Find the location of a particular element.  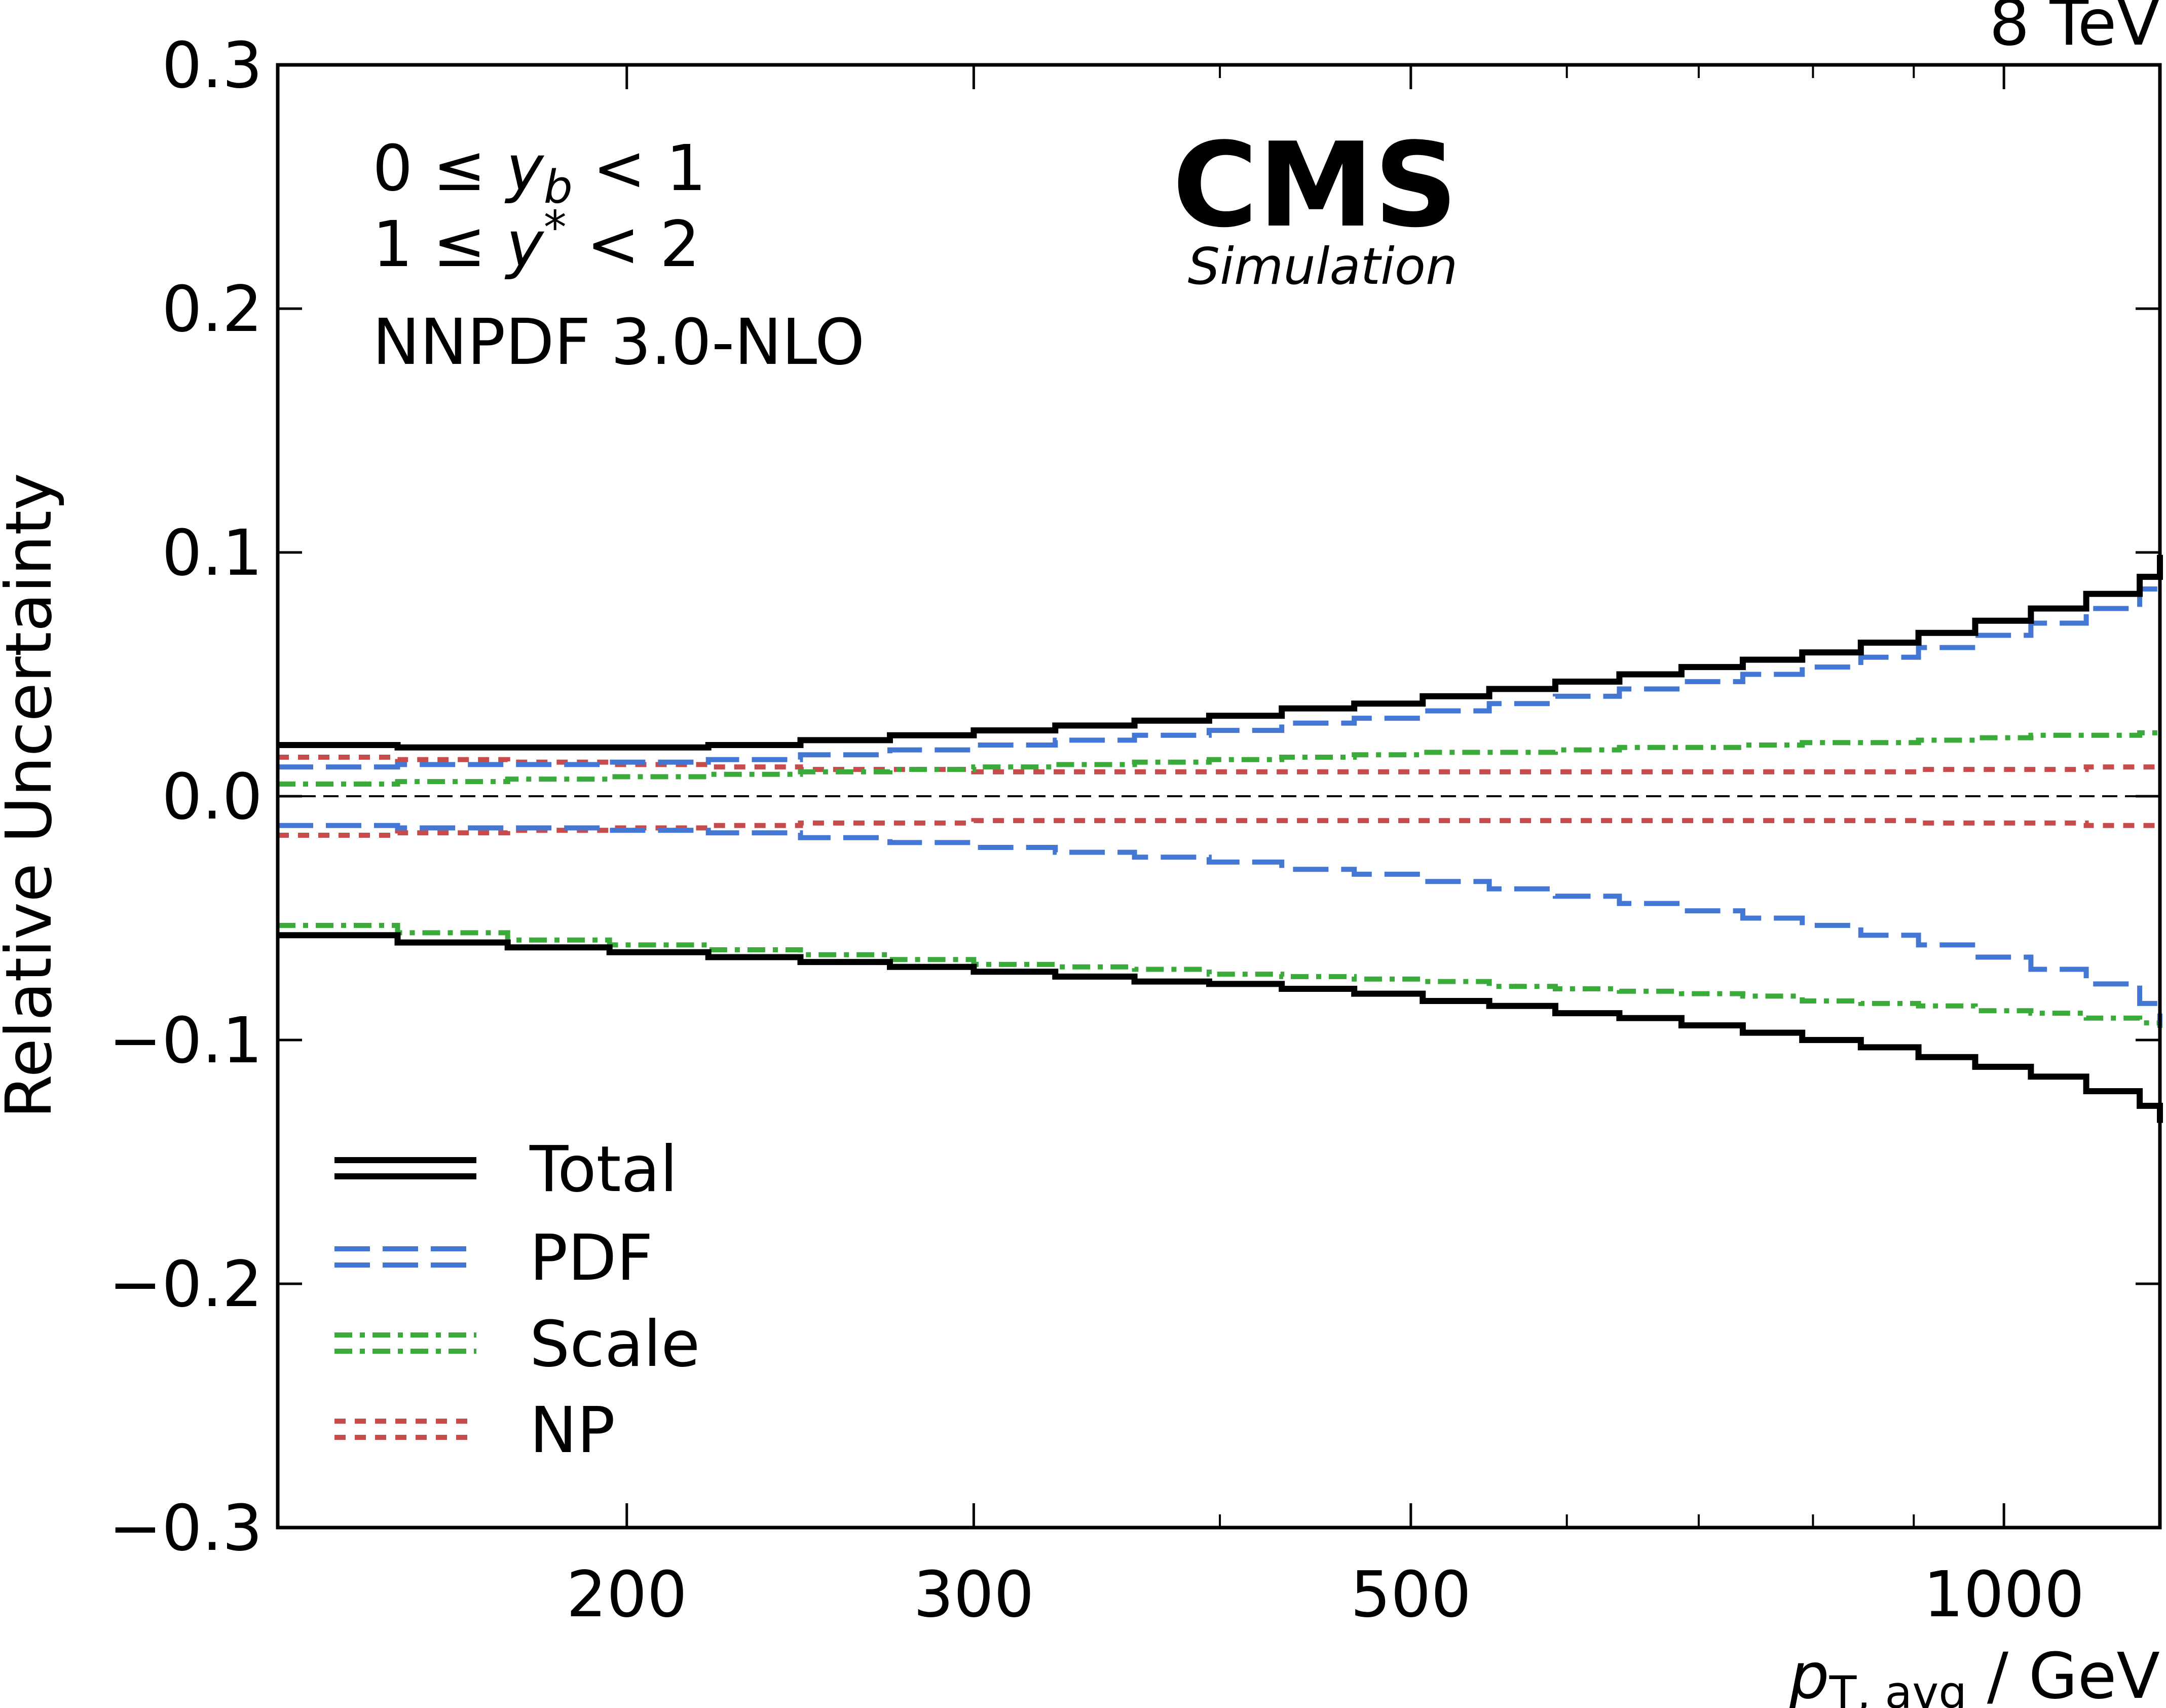

pdf-set-annotation: NNPDF 3.0-NLO is located at coordinates (619, 343).